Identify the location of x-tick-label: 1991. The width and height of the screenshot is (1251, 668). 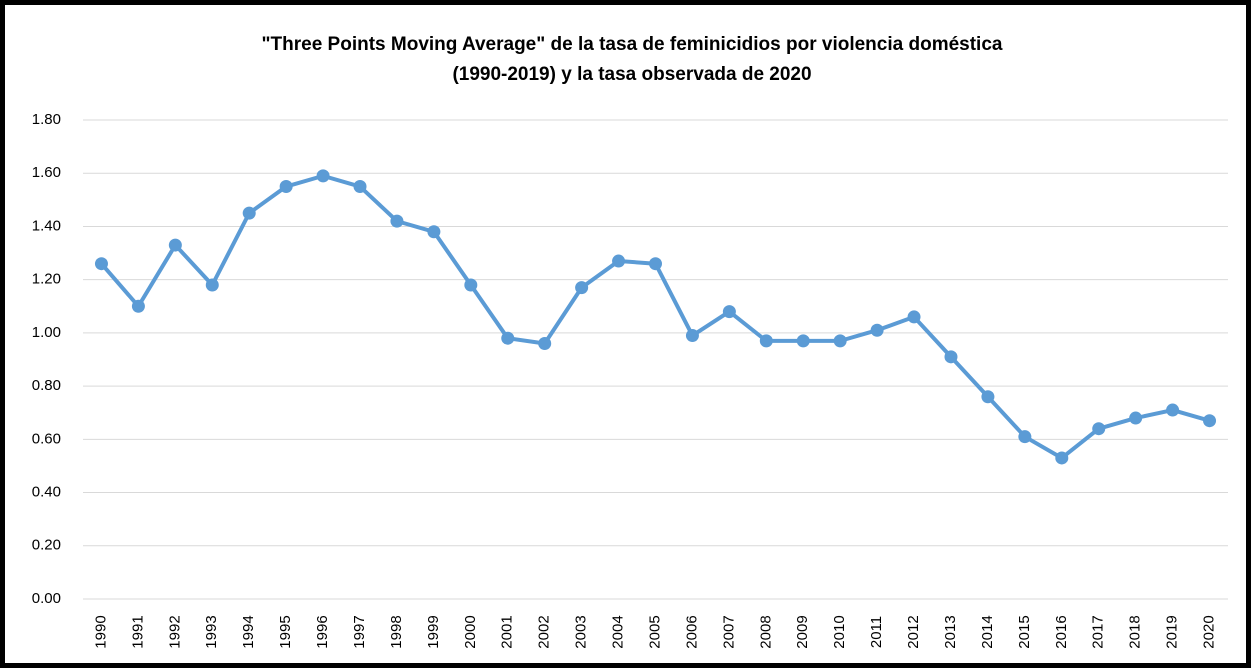
(137, 631).